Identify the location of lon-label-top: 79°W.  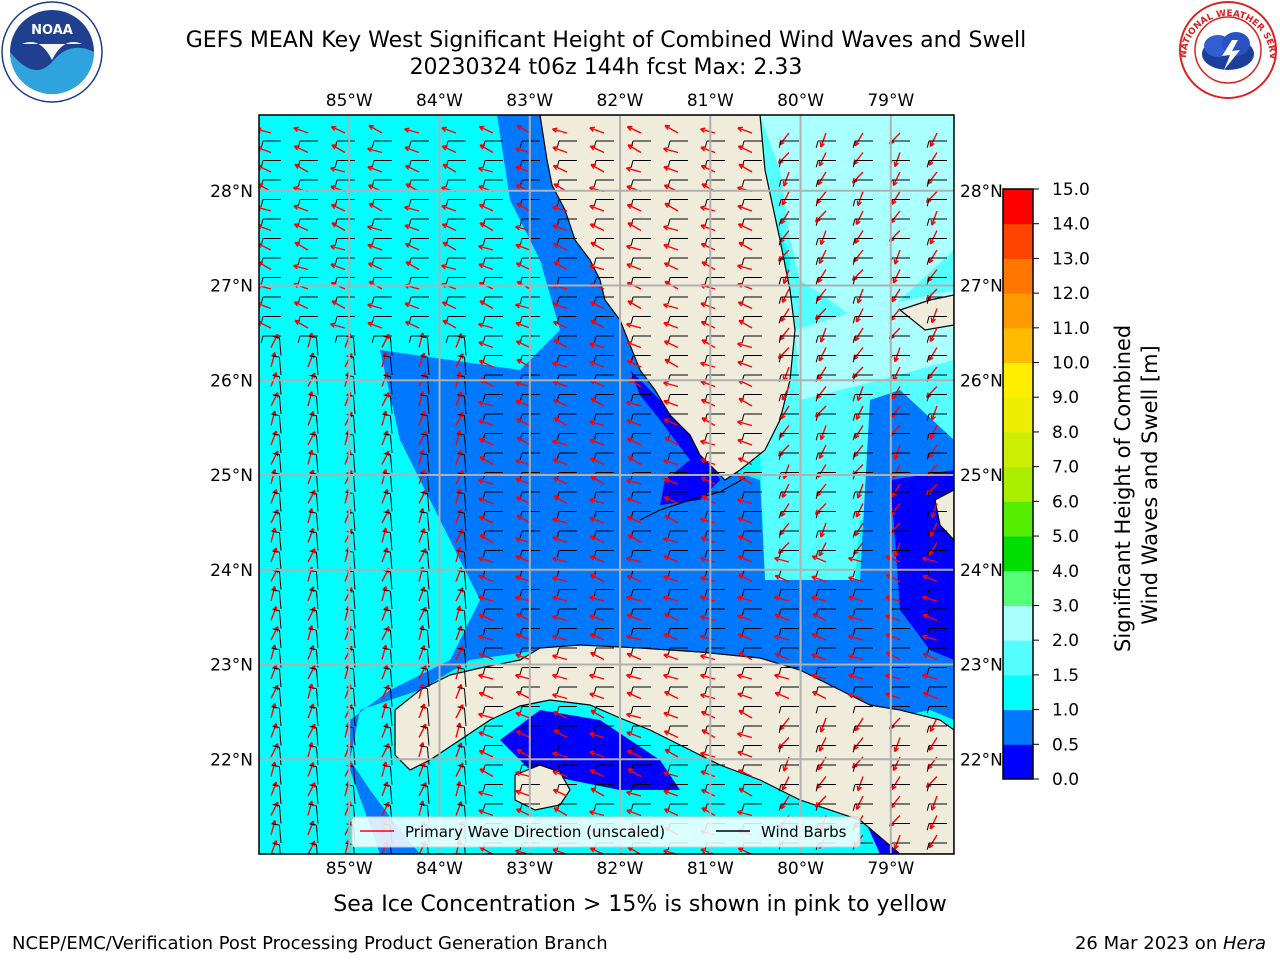
(890, 101).